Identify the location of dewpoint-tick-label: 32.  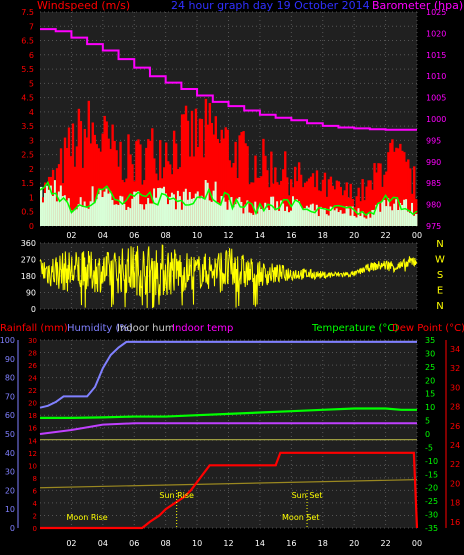
(455, 368).